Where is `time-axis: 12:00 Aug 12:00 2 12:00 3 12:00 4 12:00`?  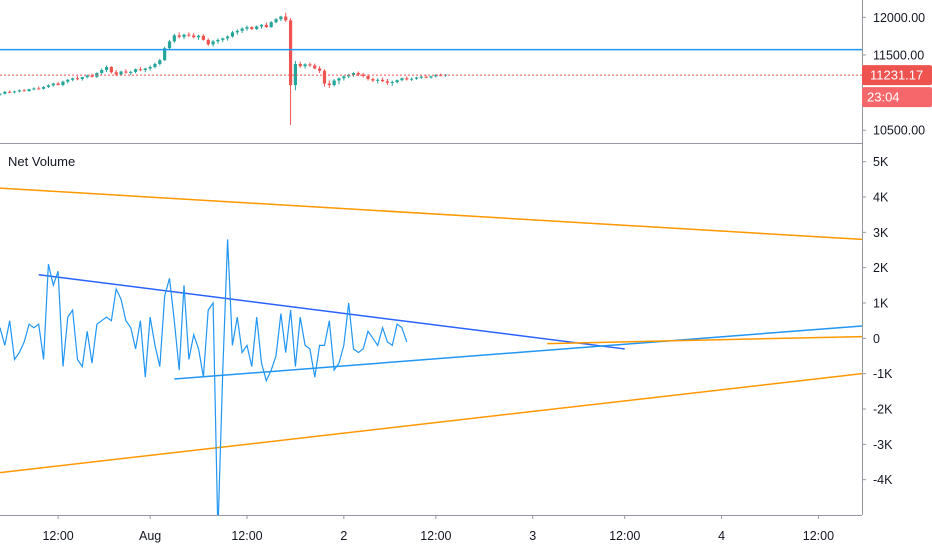 time-axis: 12:00 Aug 12:00 2 12:00 3 12:00 4 12:00 is located at coordinates (466, 532).